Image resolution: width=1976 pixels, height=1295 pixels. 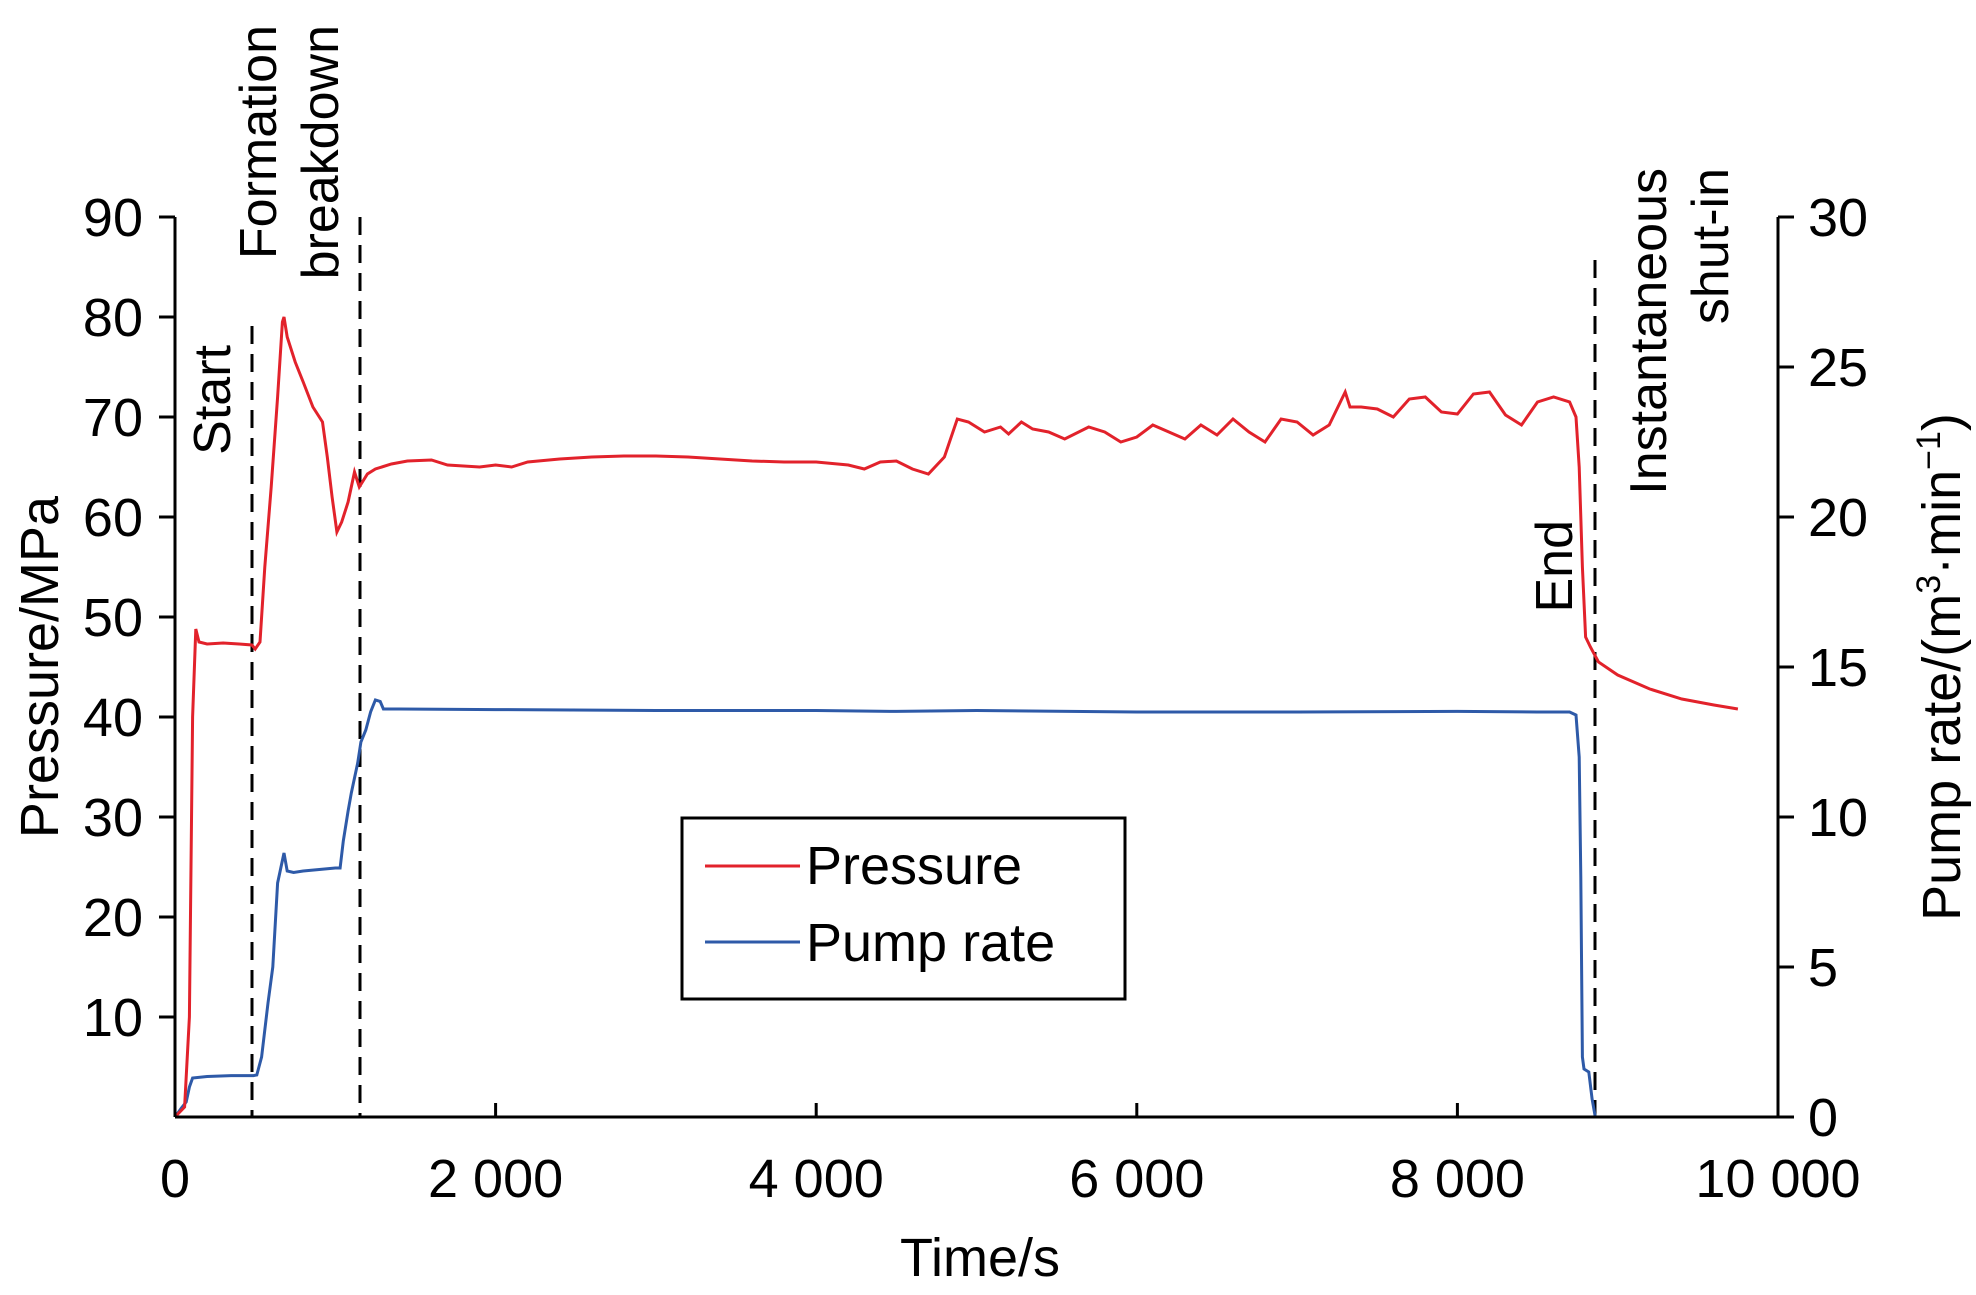 I want to click on left-tick-label: 80, so click(x=113, y=318).